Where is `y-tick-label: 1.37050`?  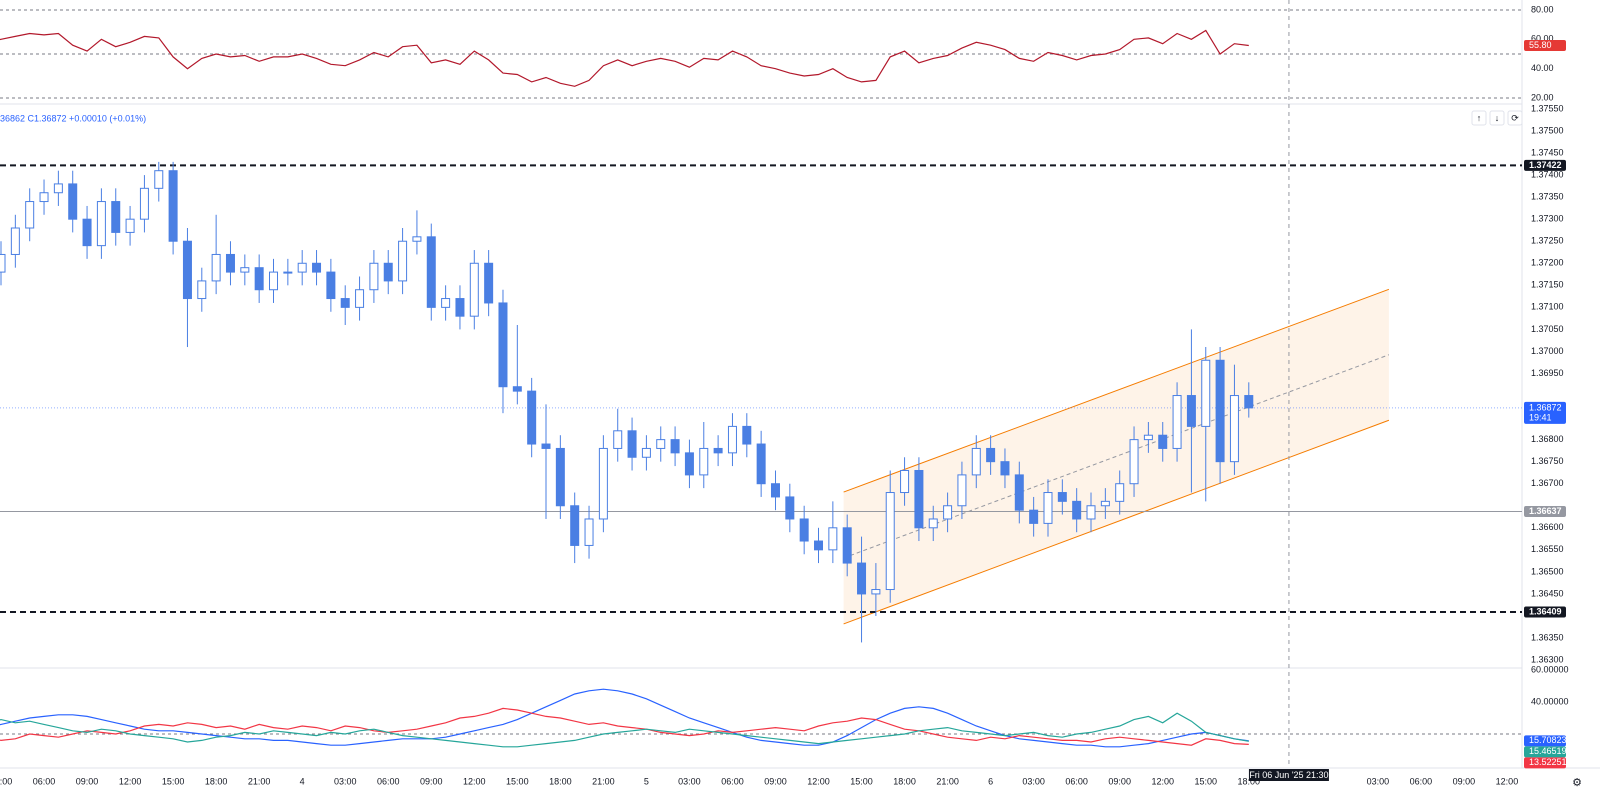
y-tick-label: 1.37050 is located at coordinates (1547, 329).